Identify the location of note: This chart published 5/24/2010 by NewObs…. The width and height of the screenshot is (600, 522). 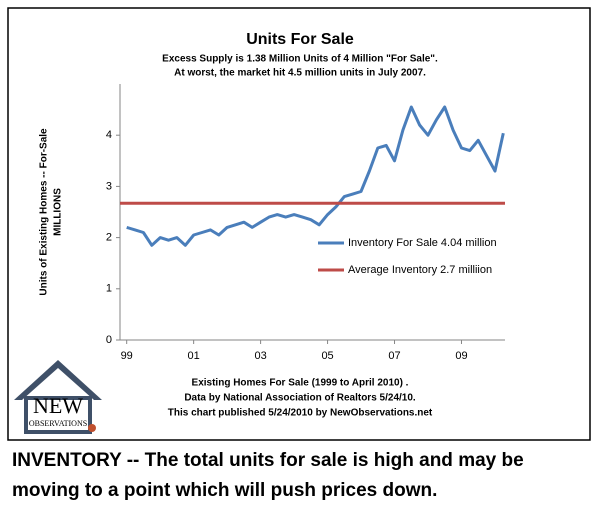
(300, 413).